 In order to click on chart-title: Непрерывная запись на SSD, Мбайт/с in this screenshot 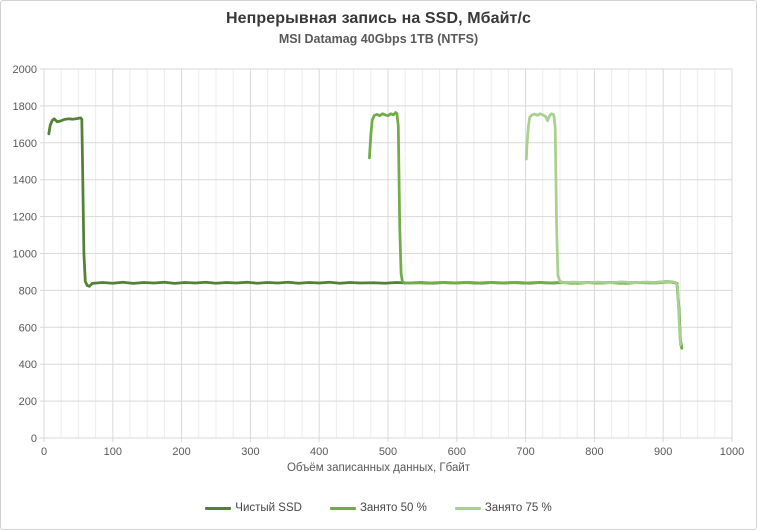, I will do `click(378, 18)`.